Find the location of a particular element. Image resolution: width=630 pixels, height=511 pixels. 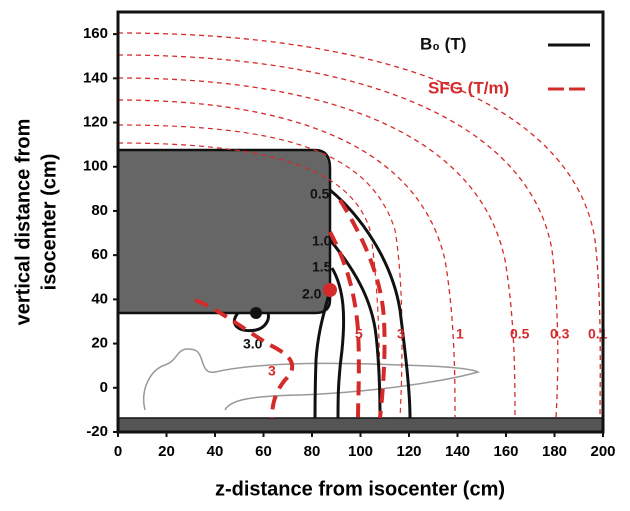

x-tick-label: 180 is located at coordinates (554, 451).